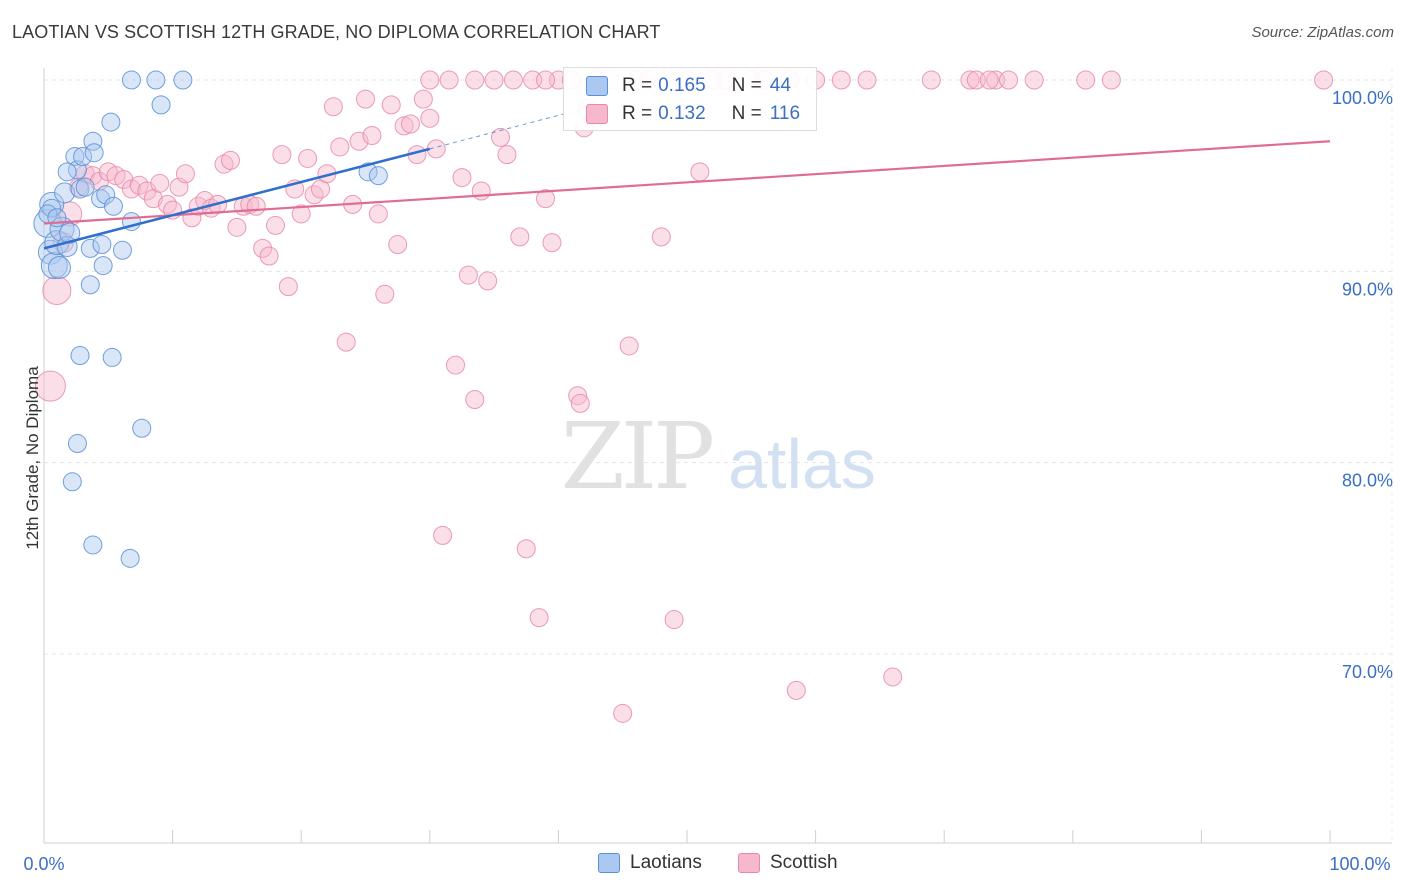  What do you see at coordinates (637, 113) in the screenshot?
I see `r-label: R =` at bounding box center [637, 113].